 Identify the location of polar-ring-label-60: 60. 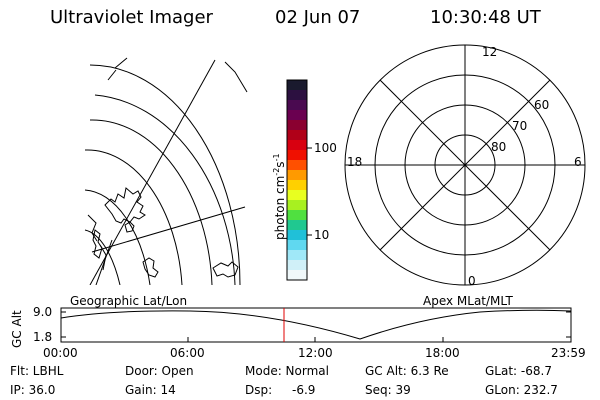
(542, 105).